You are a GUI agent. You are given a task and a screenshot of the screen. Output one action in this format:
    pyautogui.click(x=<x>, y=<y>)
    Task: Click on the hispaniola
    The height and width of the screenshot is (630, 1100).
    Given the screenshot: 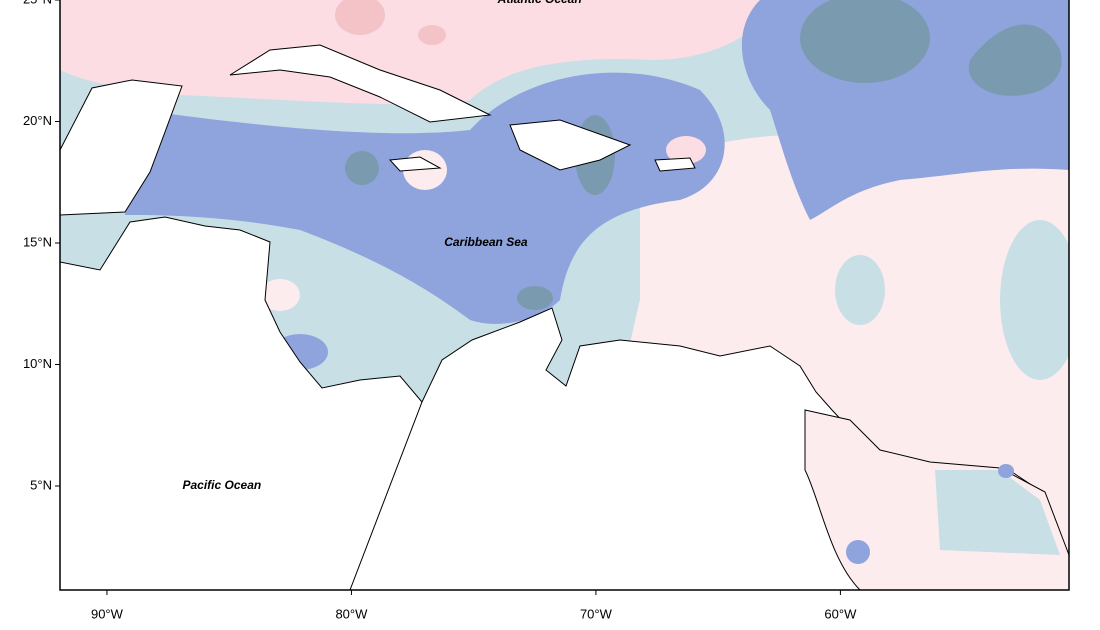 What is the action you would take?
    pyautogui.click(x=570, y=145)
    